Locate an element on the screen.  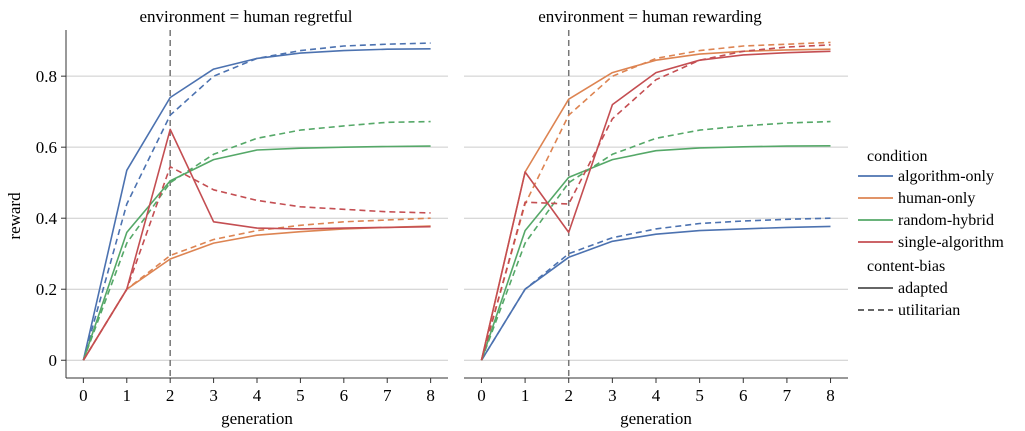
panel-title-human-rewarding: environment = human rewarding is located at coordinates (650, 16).